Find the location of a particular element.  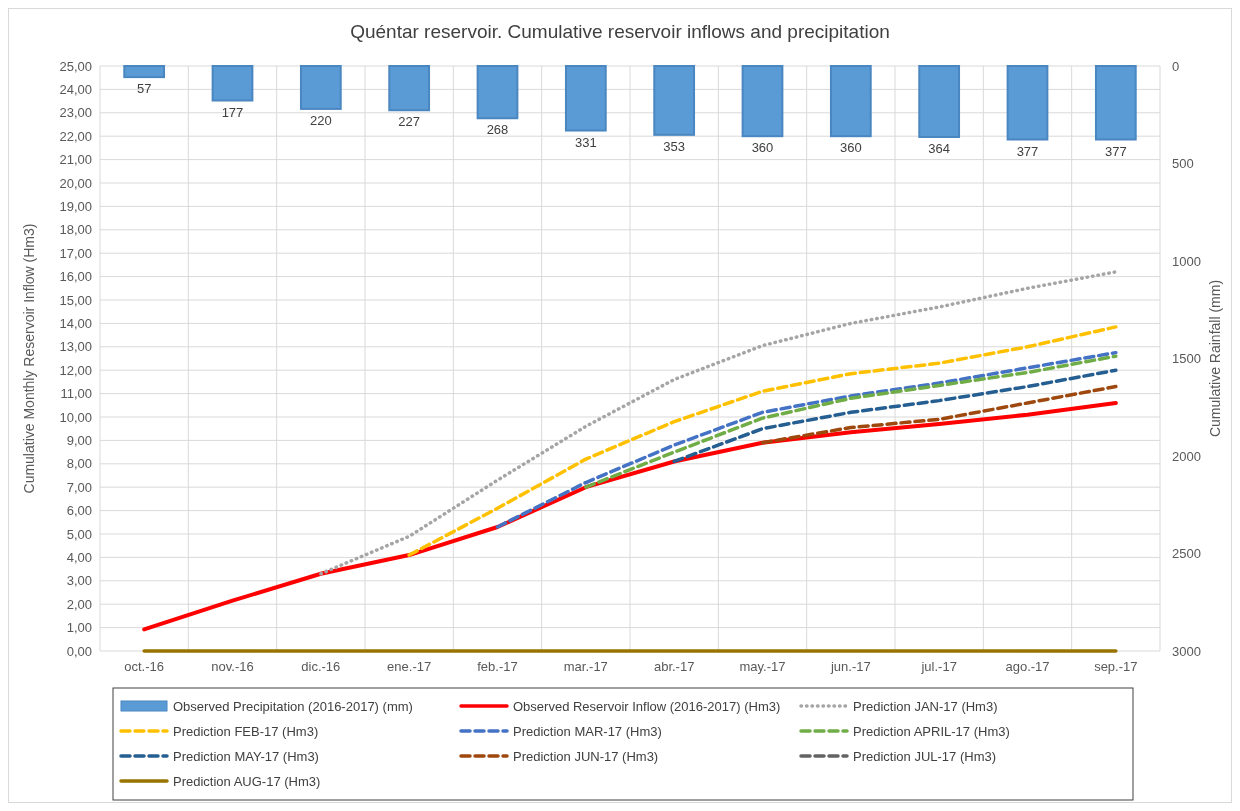

y-tick-label: 25,00 is located at coordinates (75, 66).